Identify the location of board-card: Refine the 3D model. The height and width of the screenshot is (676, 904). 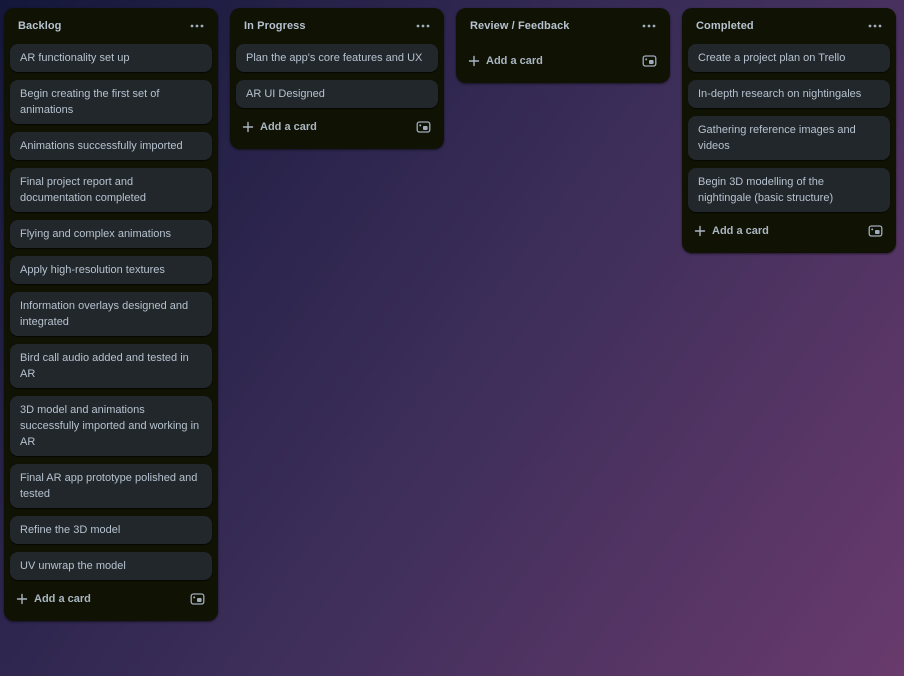
(111, 530).